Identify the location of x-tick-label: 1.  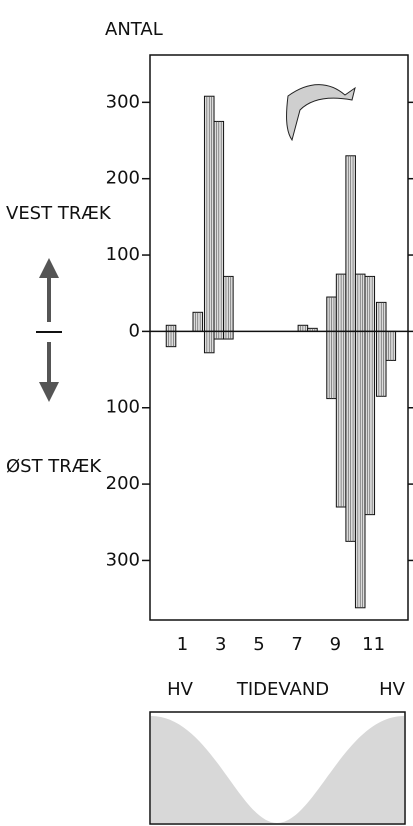
(182, 644).